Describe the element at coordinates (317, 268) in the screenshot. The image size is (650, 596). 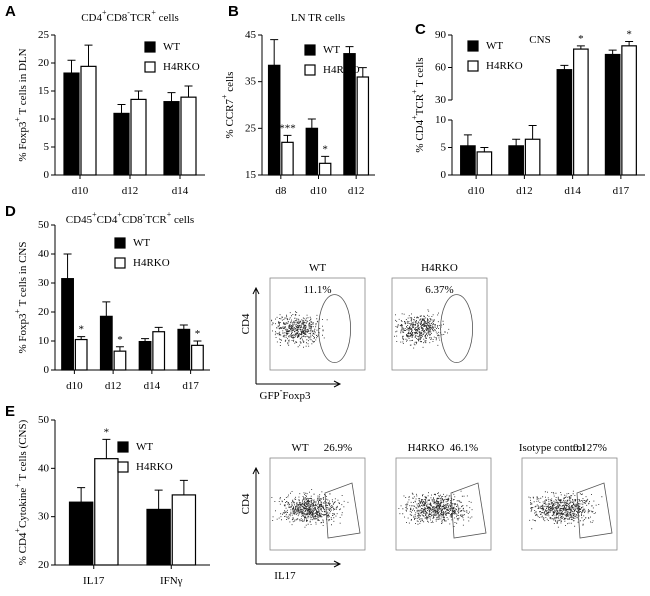
I see `flow-plot-title: WT` at that location.